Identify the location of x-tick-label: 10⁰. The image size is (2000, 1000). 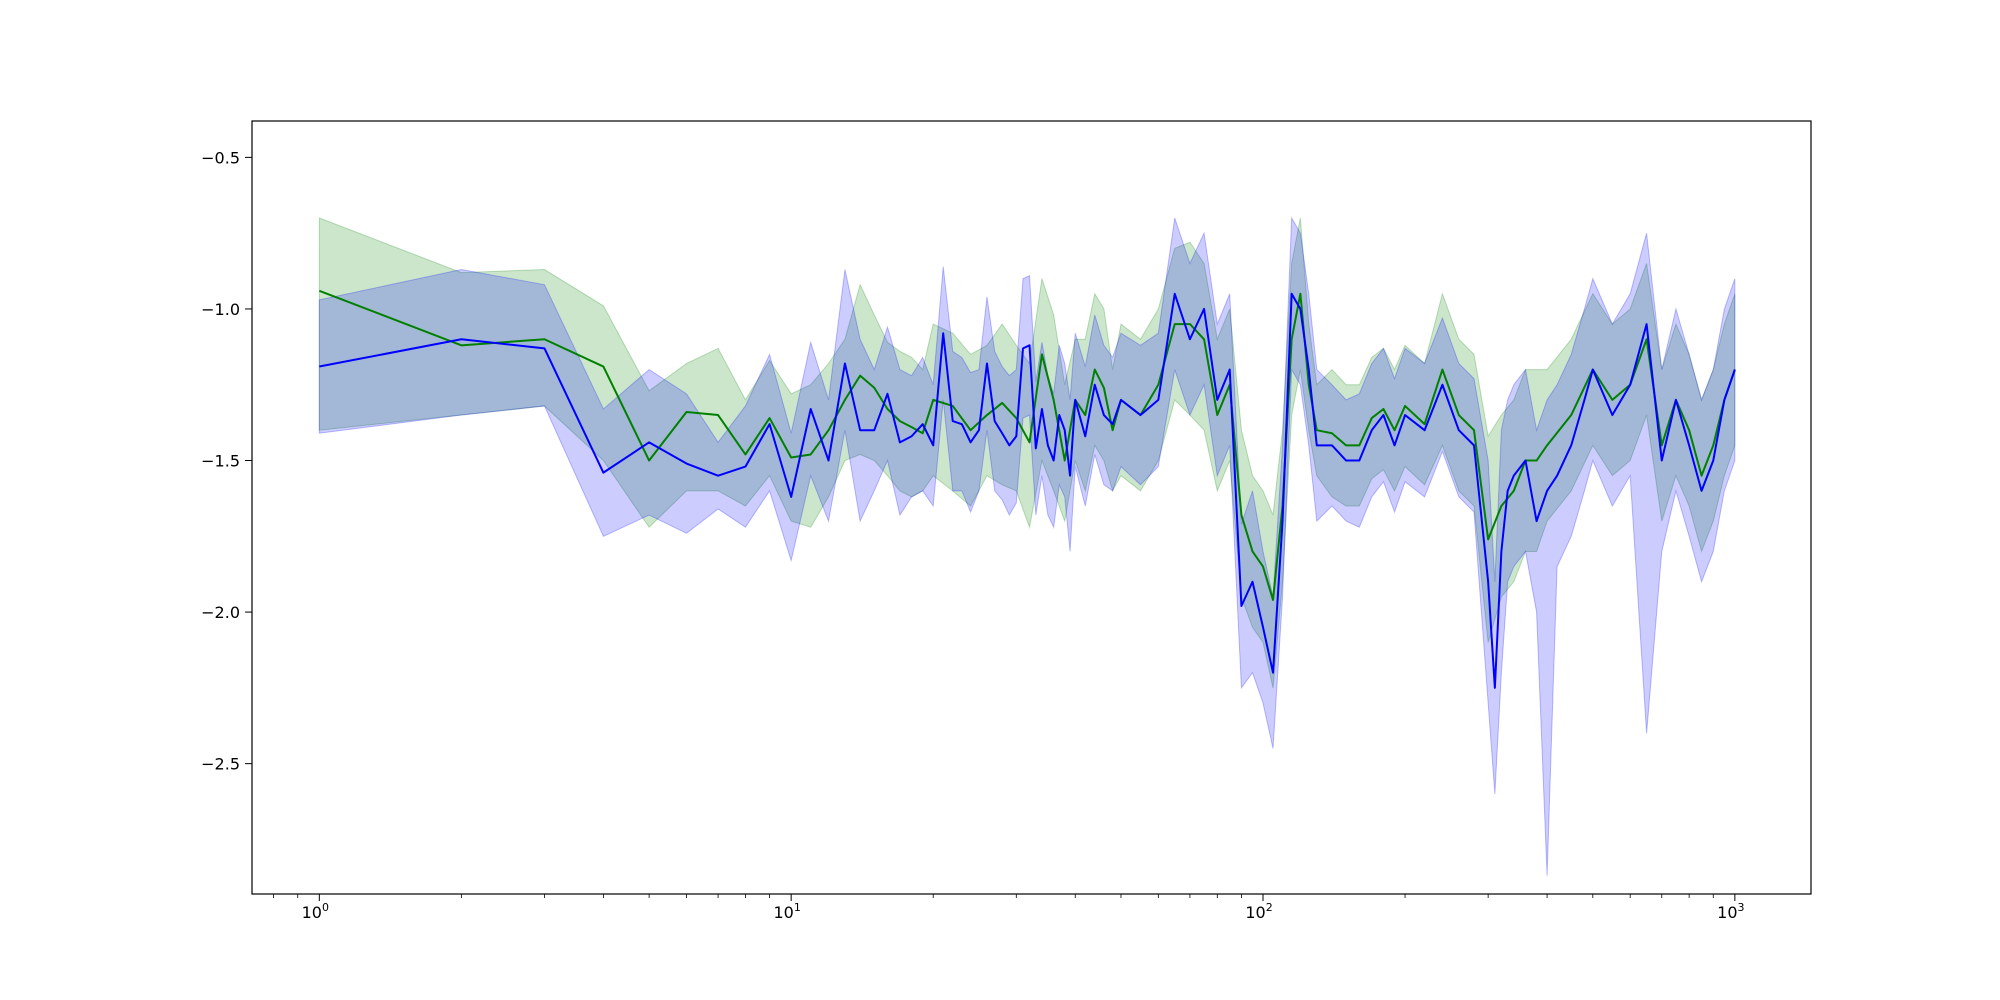
(315, 911).